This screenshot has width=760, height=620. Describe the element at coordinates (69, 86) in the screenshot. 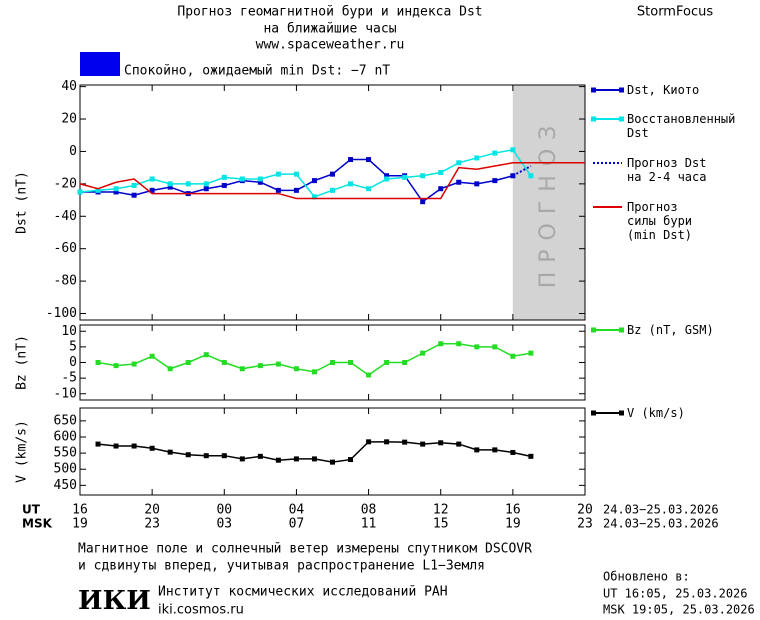

I see `y-tick-label: 40` at that location.